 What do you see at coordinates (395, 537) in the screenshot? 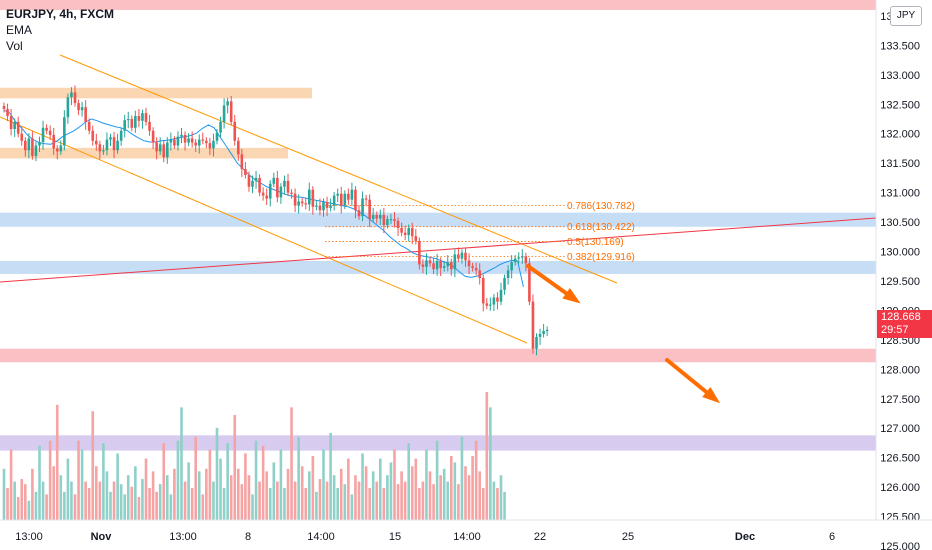
I see `time-tick-label: 15` at bounding box center [395, 537].